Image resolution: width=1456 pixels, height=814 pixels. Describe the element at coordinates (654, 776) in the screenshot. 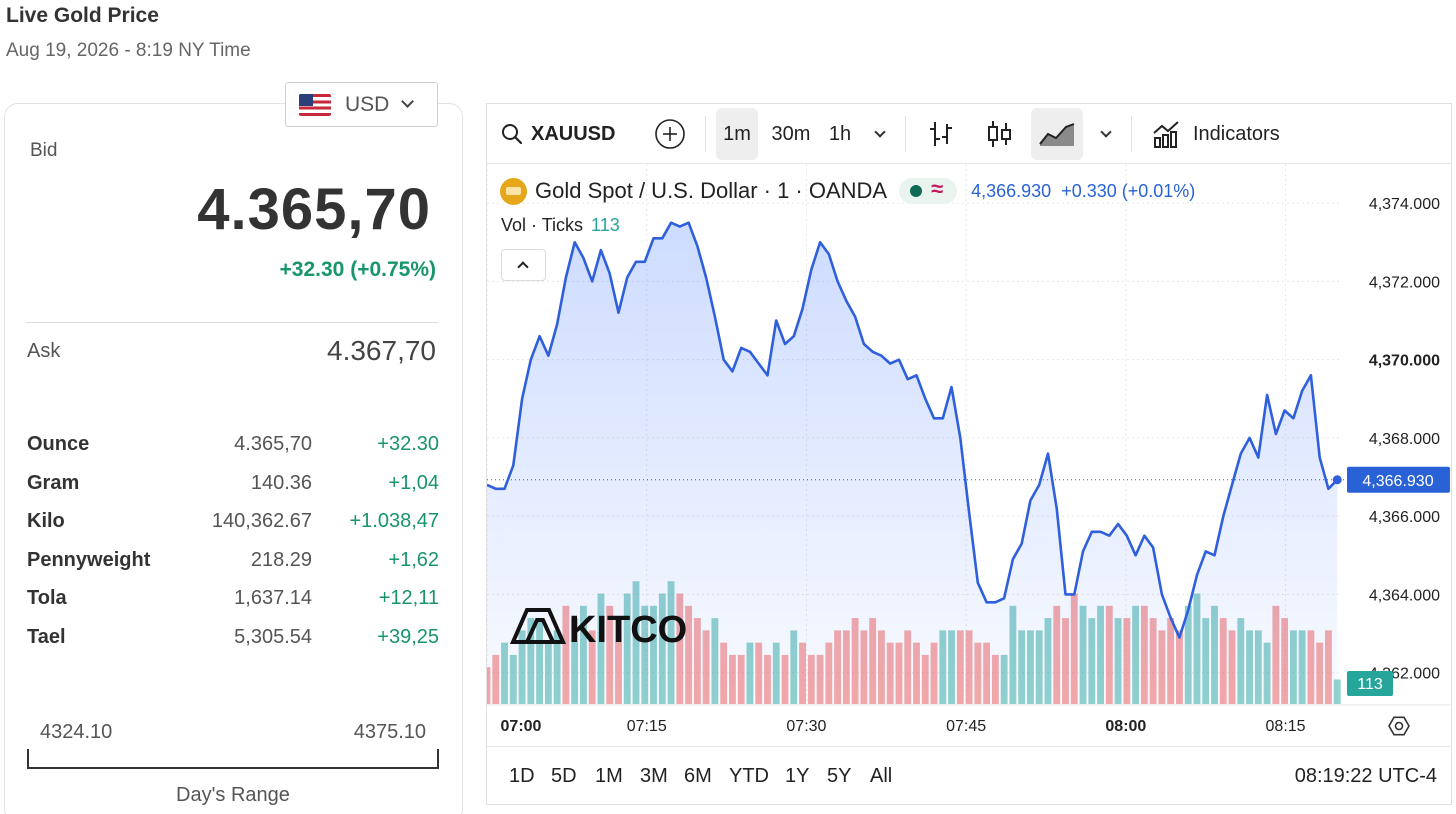

I see `range-3m: 3M` at that location.